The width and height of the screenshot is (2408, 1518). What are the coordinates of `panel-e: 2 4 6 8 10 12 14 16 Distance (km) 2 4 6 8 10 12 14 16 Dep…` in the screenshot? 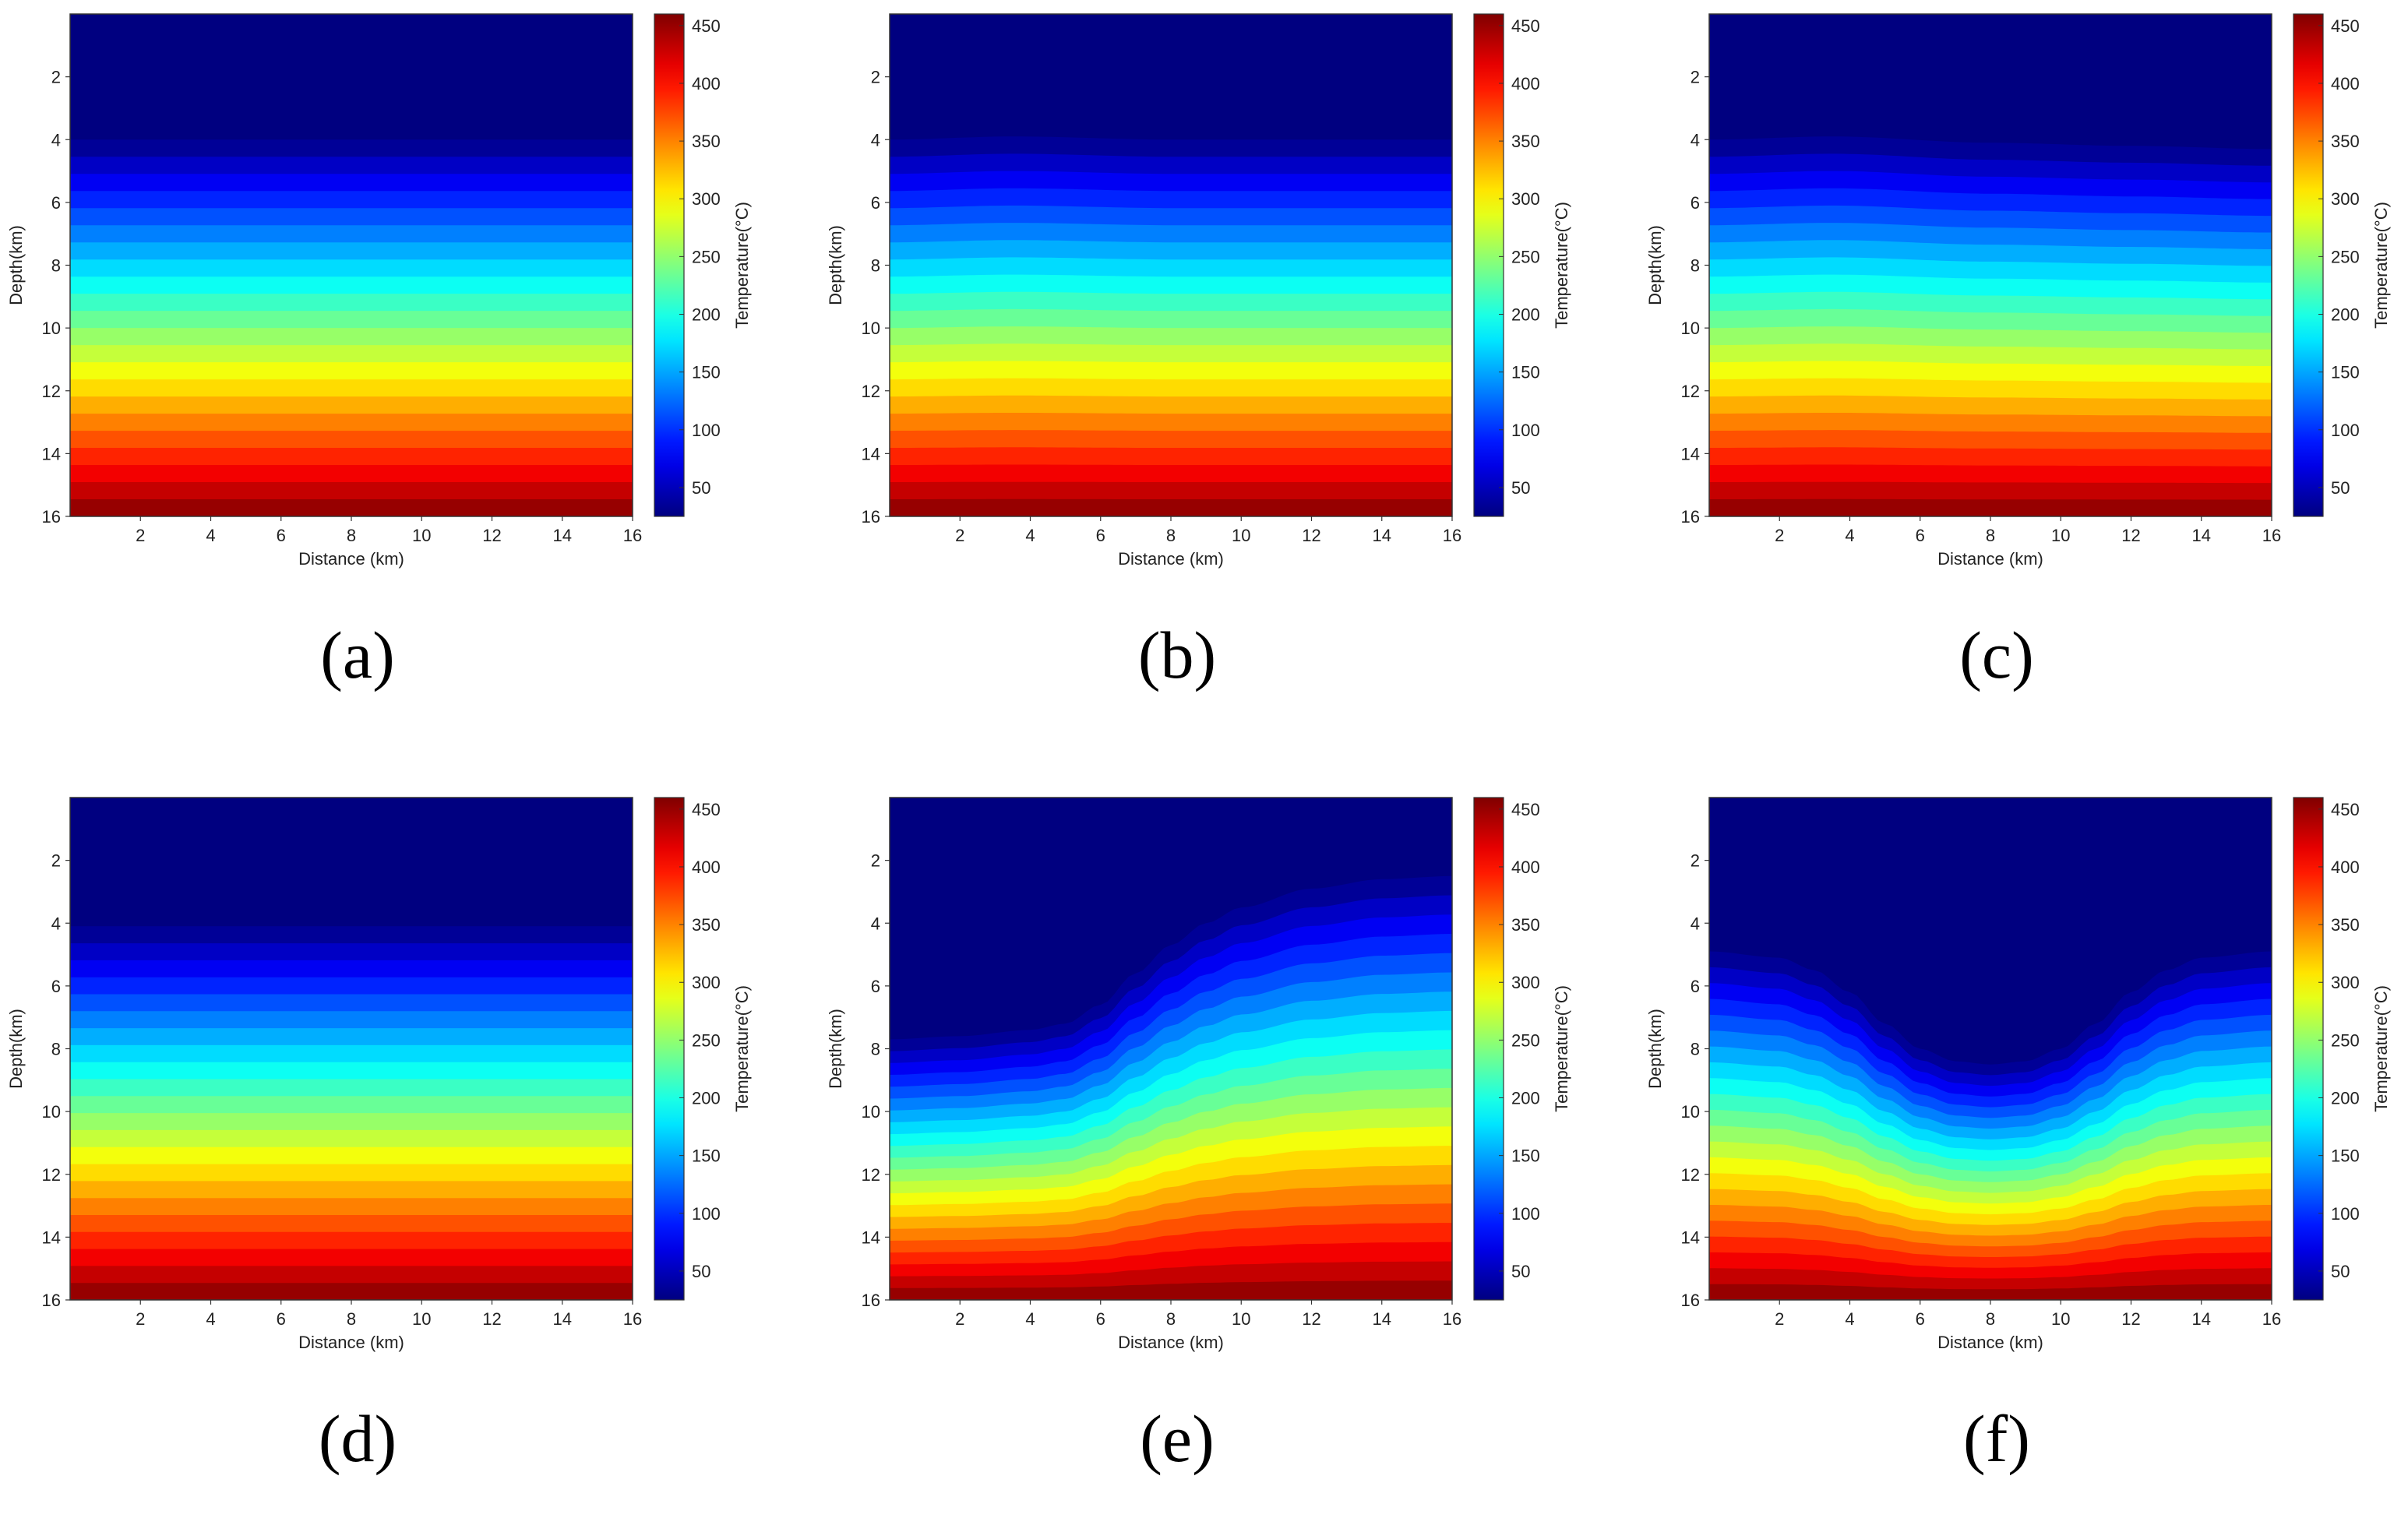 It's located at (1198, 1136).